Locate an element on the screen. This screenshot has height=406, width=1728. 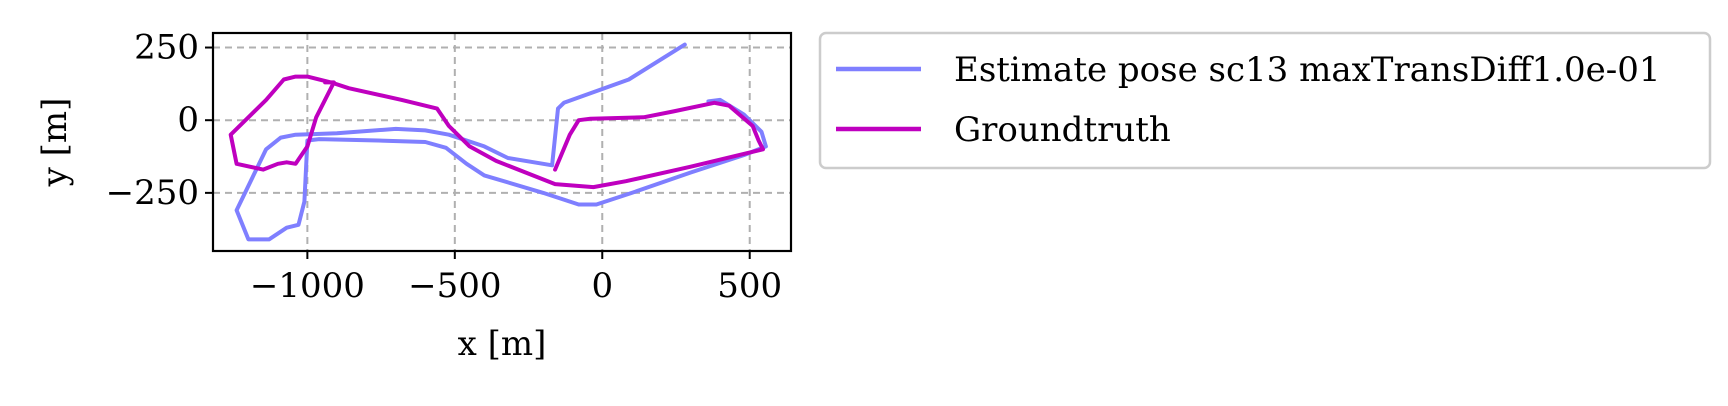
x-tick-label: 500 is located at coordinates (749, 286).